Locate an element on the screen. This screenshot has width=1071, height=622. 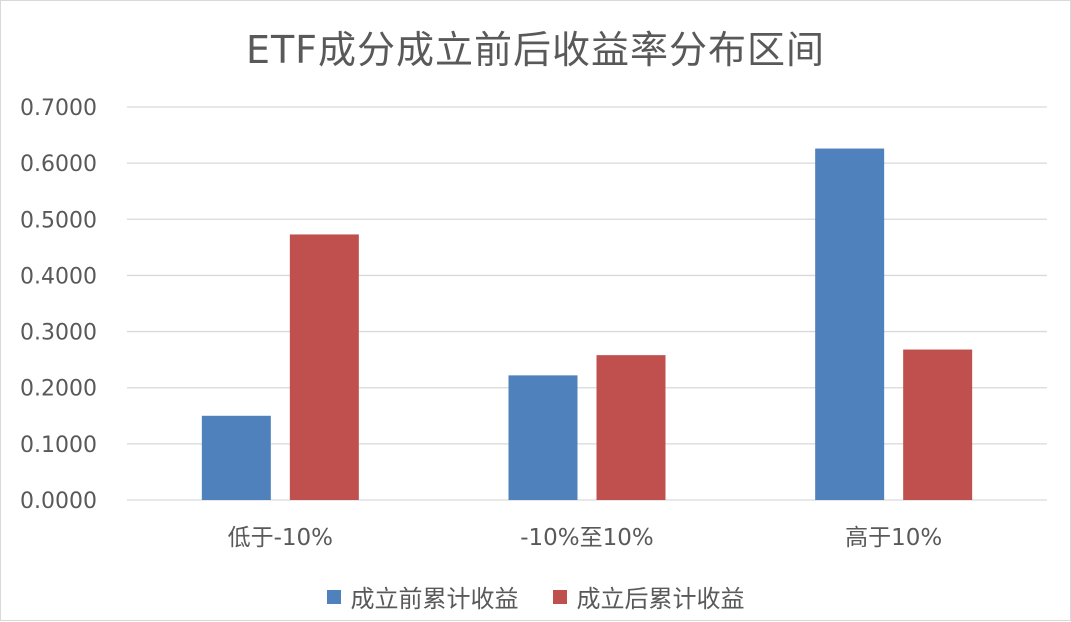
y-tick-label: 0.1000 is located at coordinates (58, 445).